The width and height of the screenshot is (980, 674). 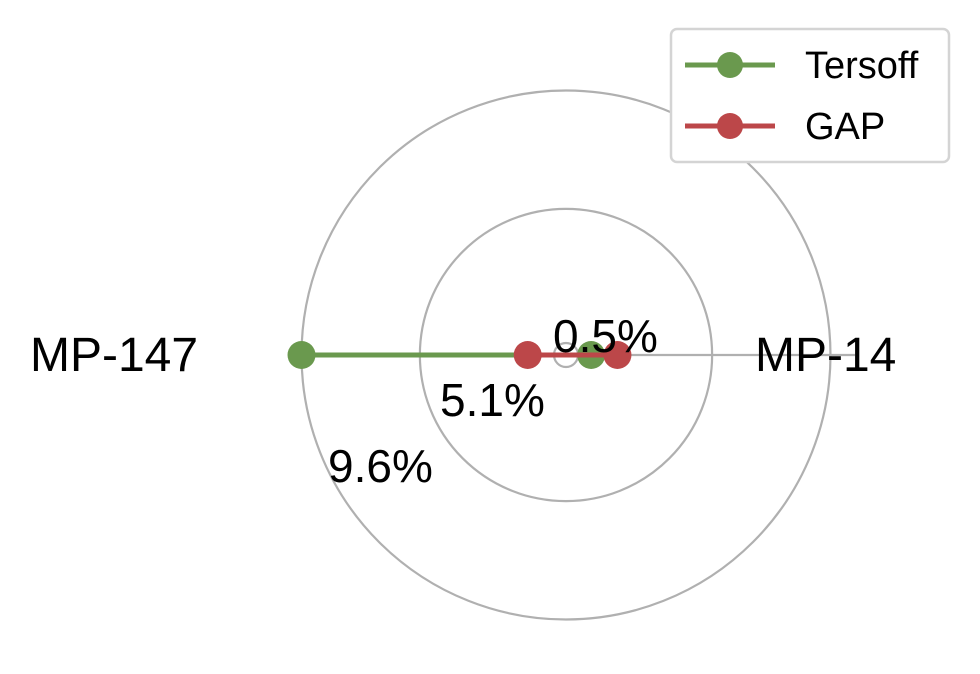 I want to click on radial-tick-label-3: 9.6%, so click(x=380, y=466).